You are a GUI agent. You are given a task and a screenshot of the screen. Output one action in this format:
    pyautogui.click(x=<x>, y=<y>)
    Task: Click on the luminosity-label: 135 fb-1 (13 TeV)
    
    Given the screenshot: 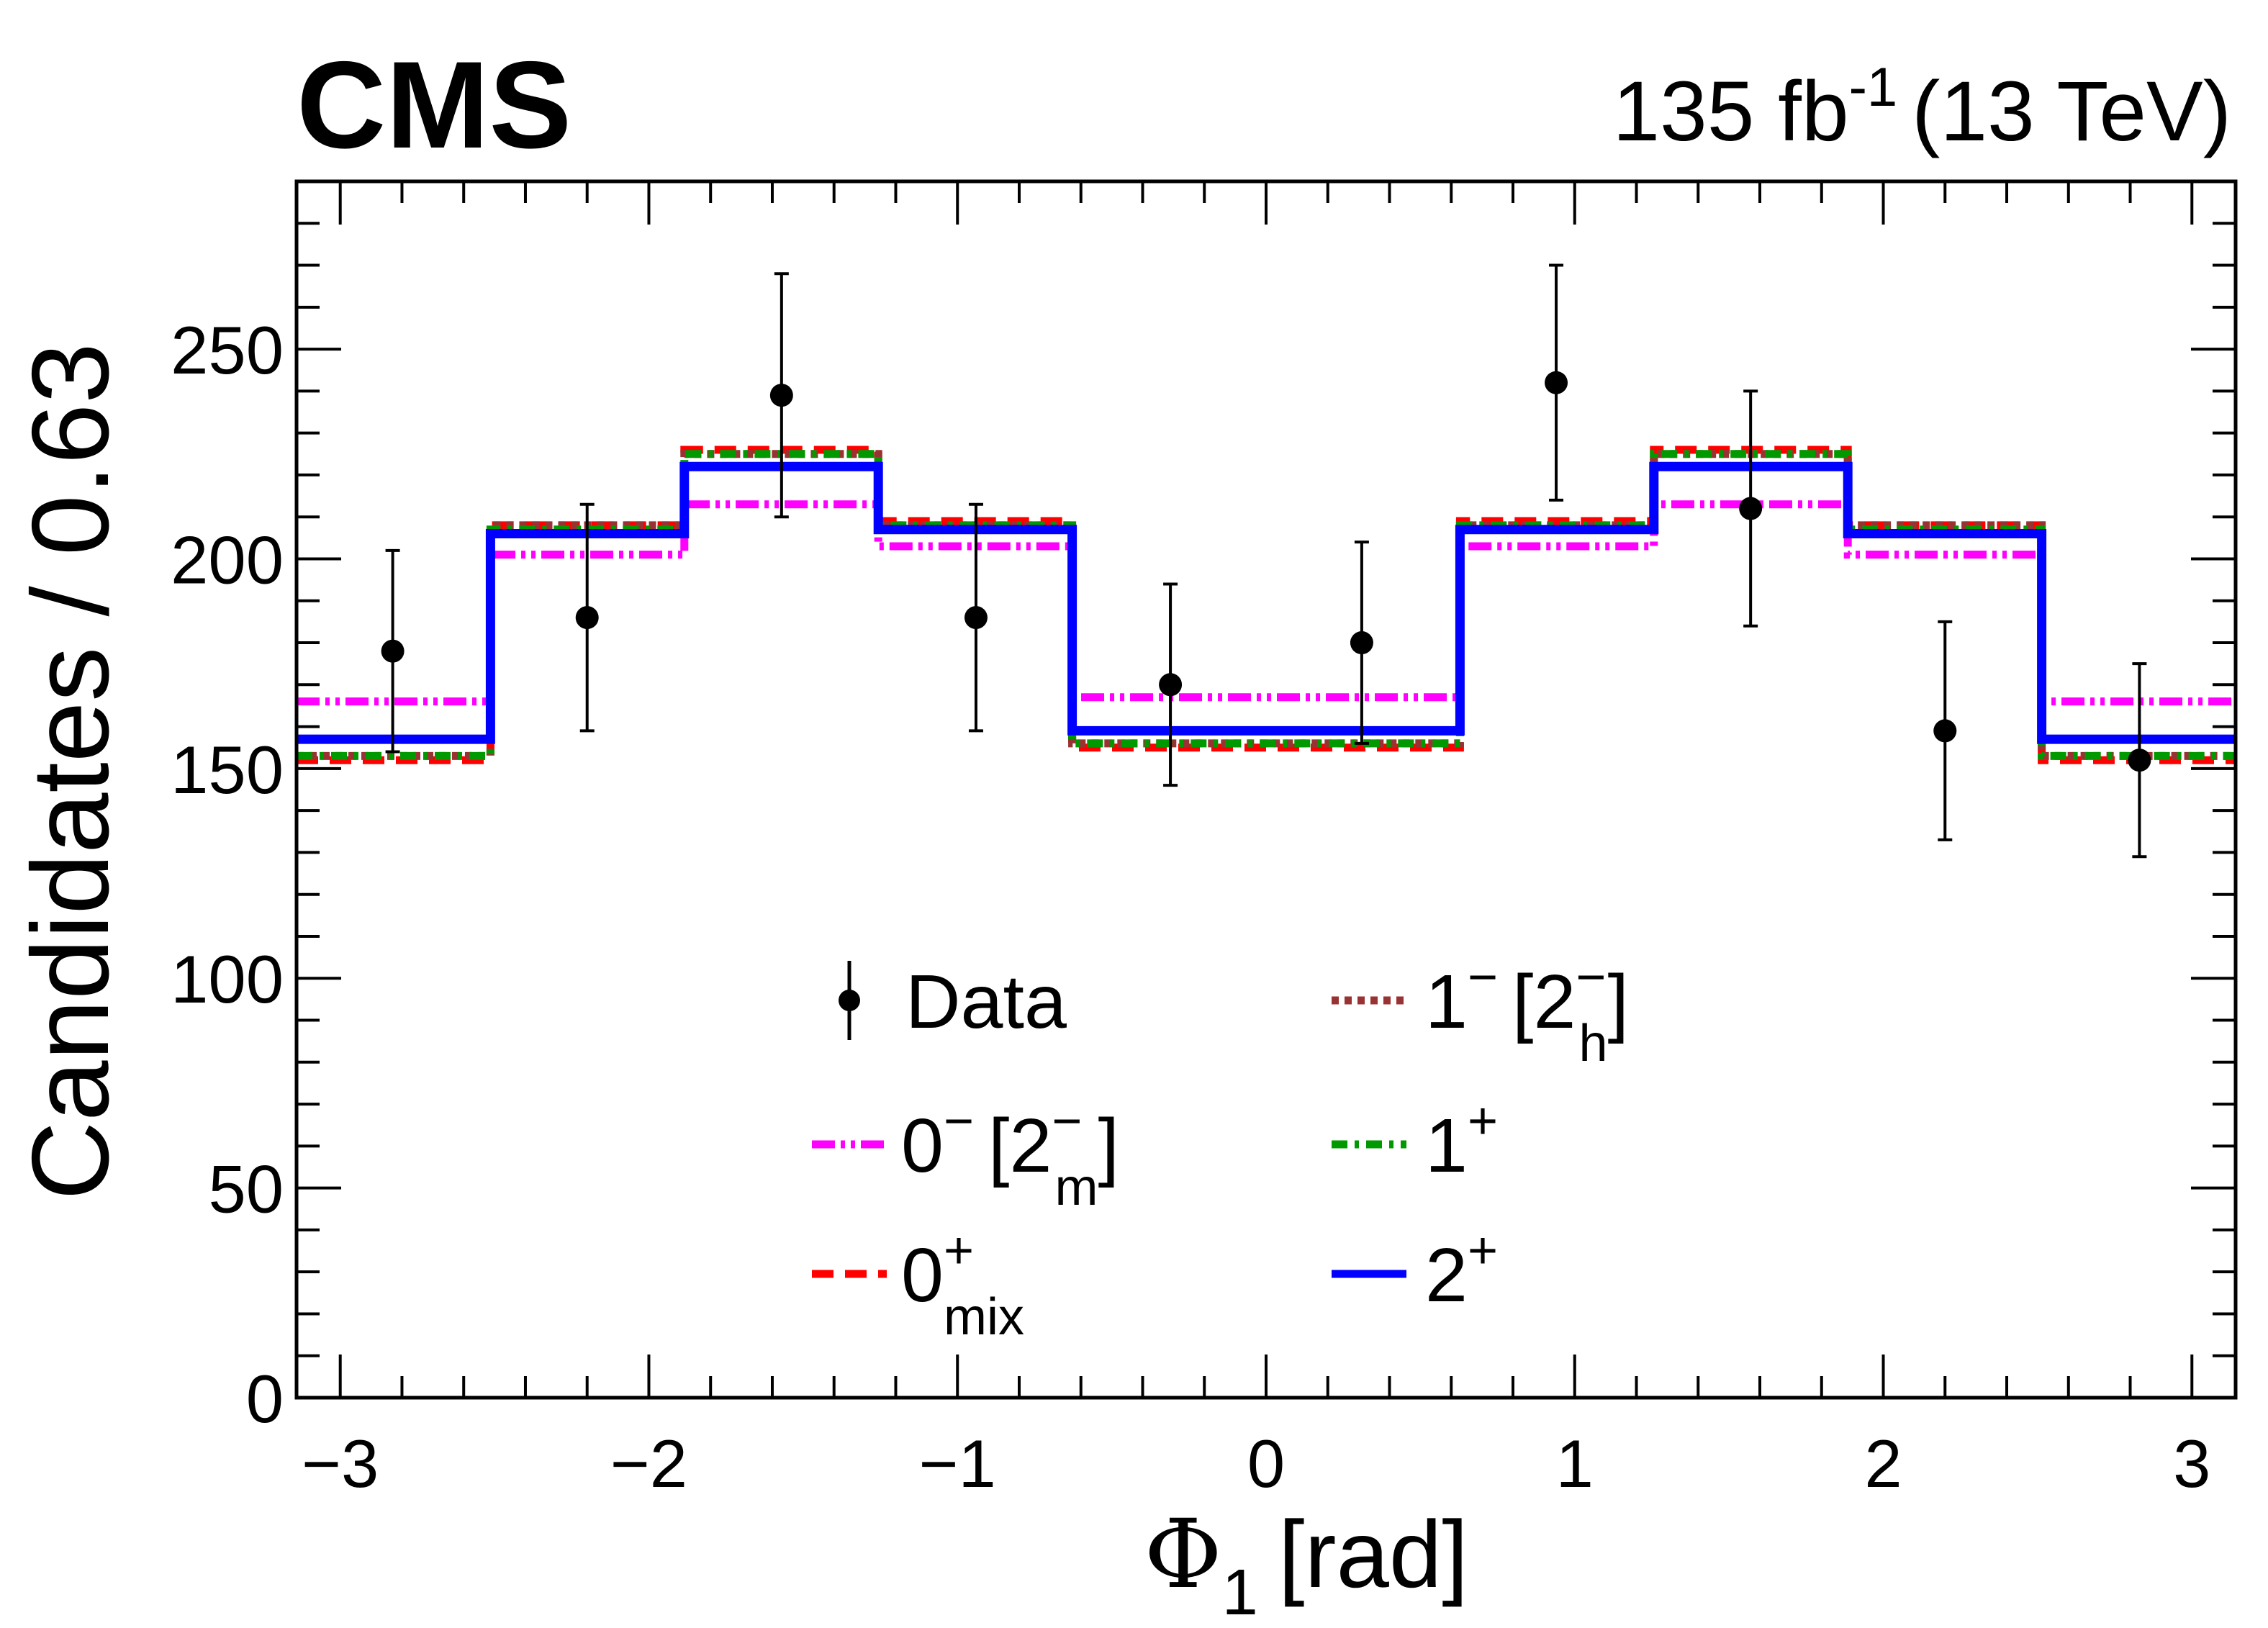 What is the action you would take?
    pyautogui.click(x=1922, y=108)
    